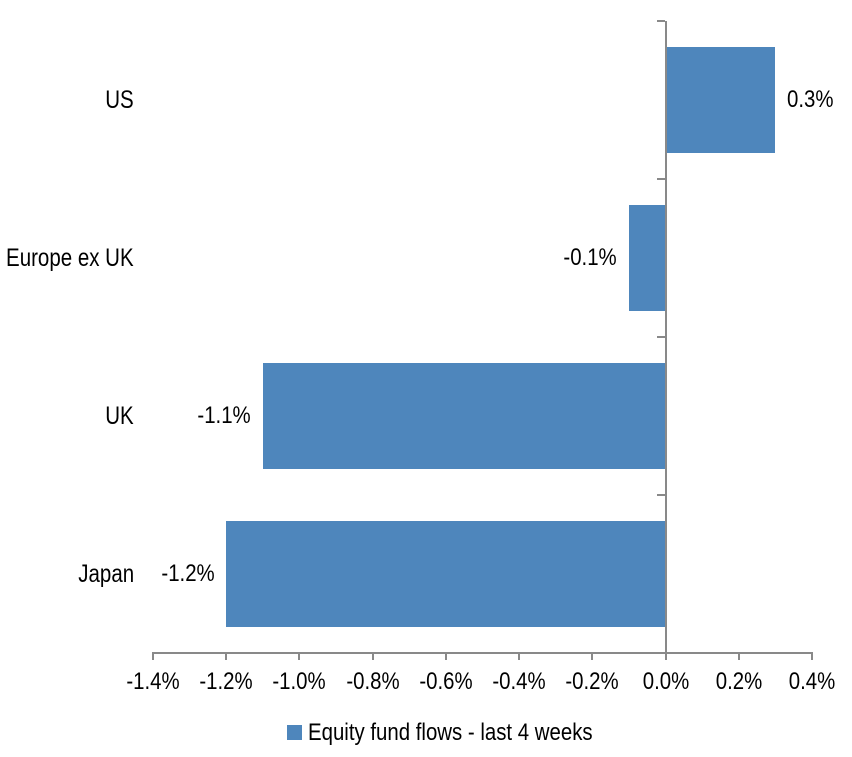 The height and width of the screenshot is (757, 852). What do you see at coordinates (739, 681) in the screenshot?
I see `x-axis-tick-label-8: 0.2%` at bounding box center [739, 681].